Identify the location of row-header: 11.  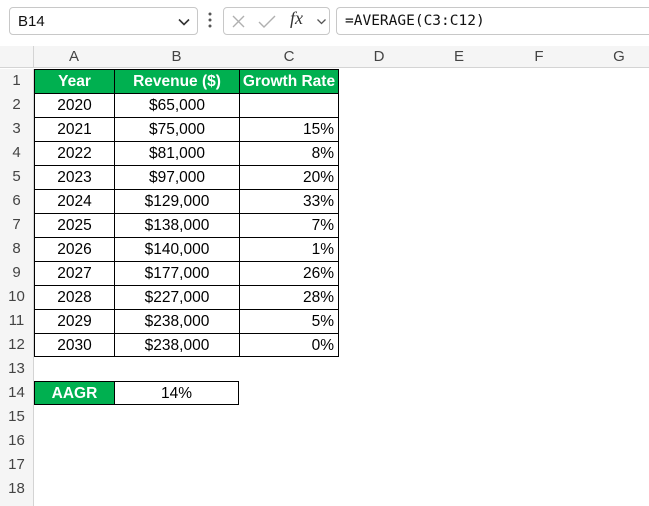
(17, 321).